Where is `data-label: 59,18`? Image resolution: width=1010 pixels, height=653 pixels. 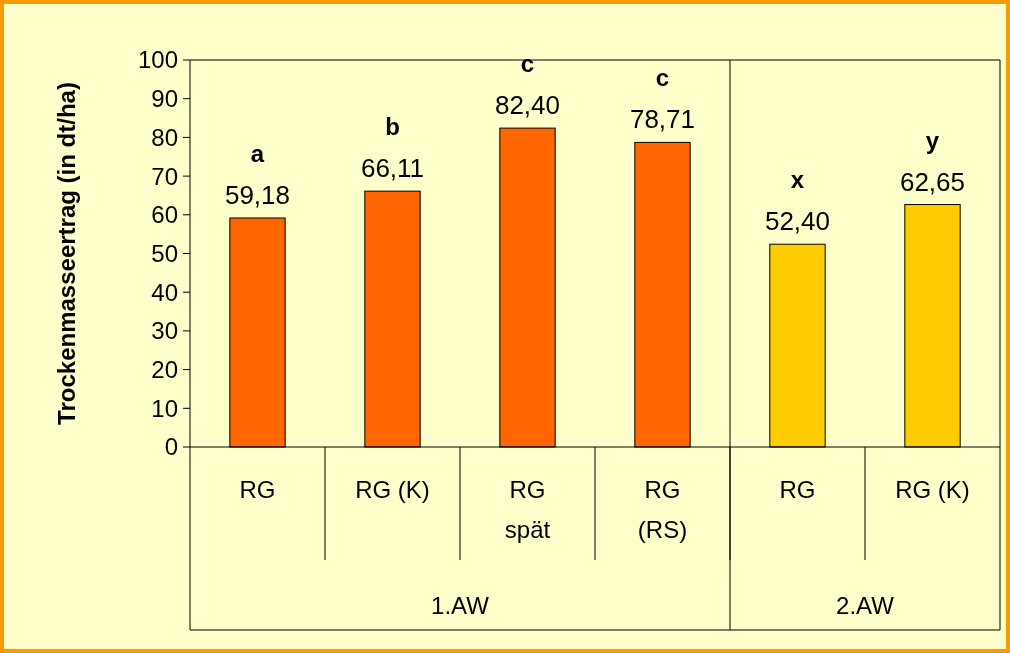 data-label: 59,18 is located at coordinates (257, 194).